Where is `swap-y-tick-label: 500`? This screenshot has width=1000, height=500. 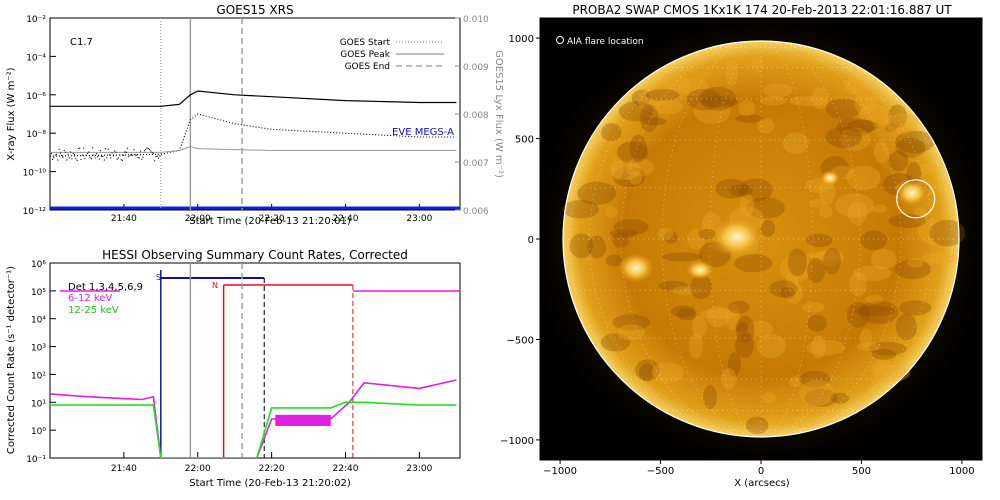
swap-y-tick-label: 500 is located at coordinates (524, 140).